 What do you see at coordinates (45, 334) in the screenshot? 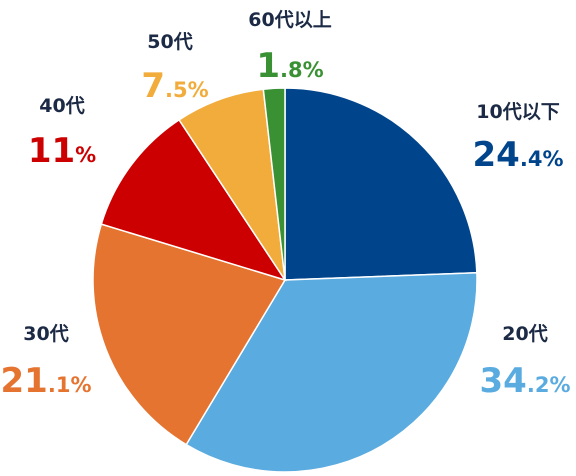
I see `slice-label-2: 30代` at bounding box center [45, 334].